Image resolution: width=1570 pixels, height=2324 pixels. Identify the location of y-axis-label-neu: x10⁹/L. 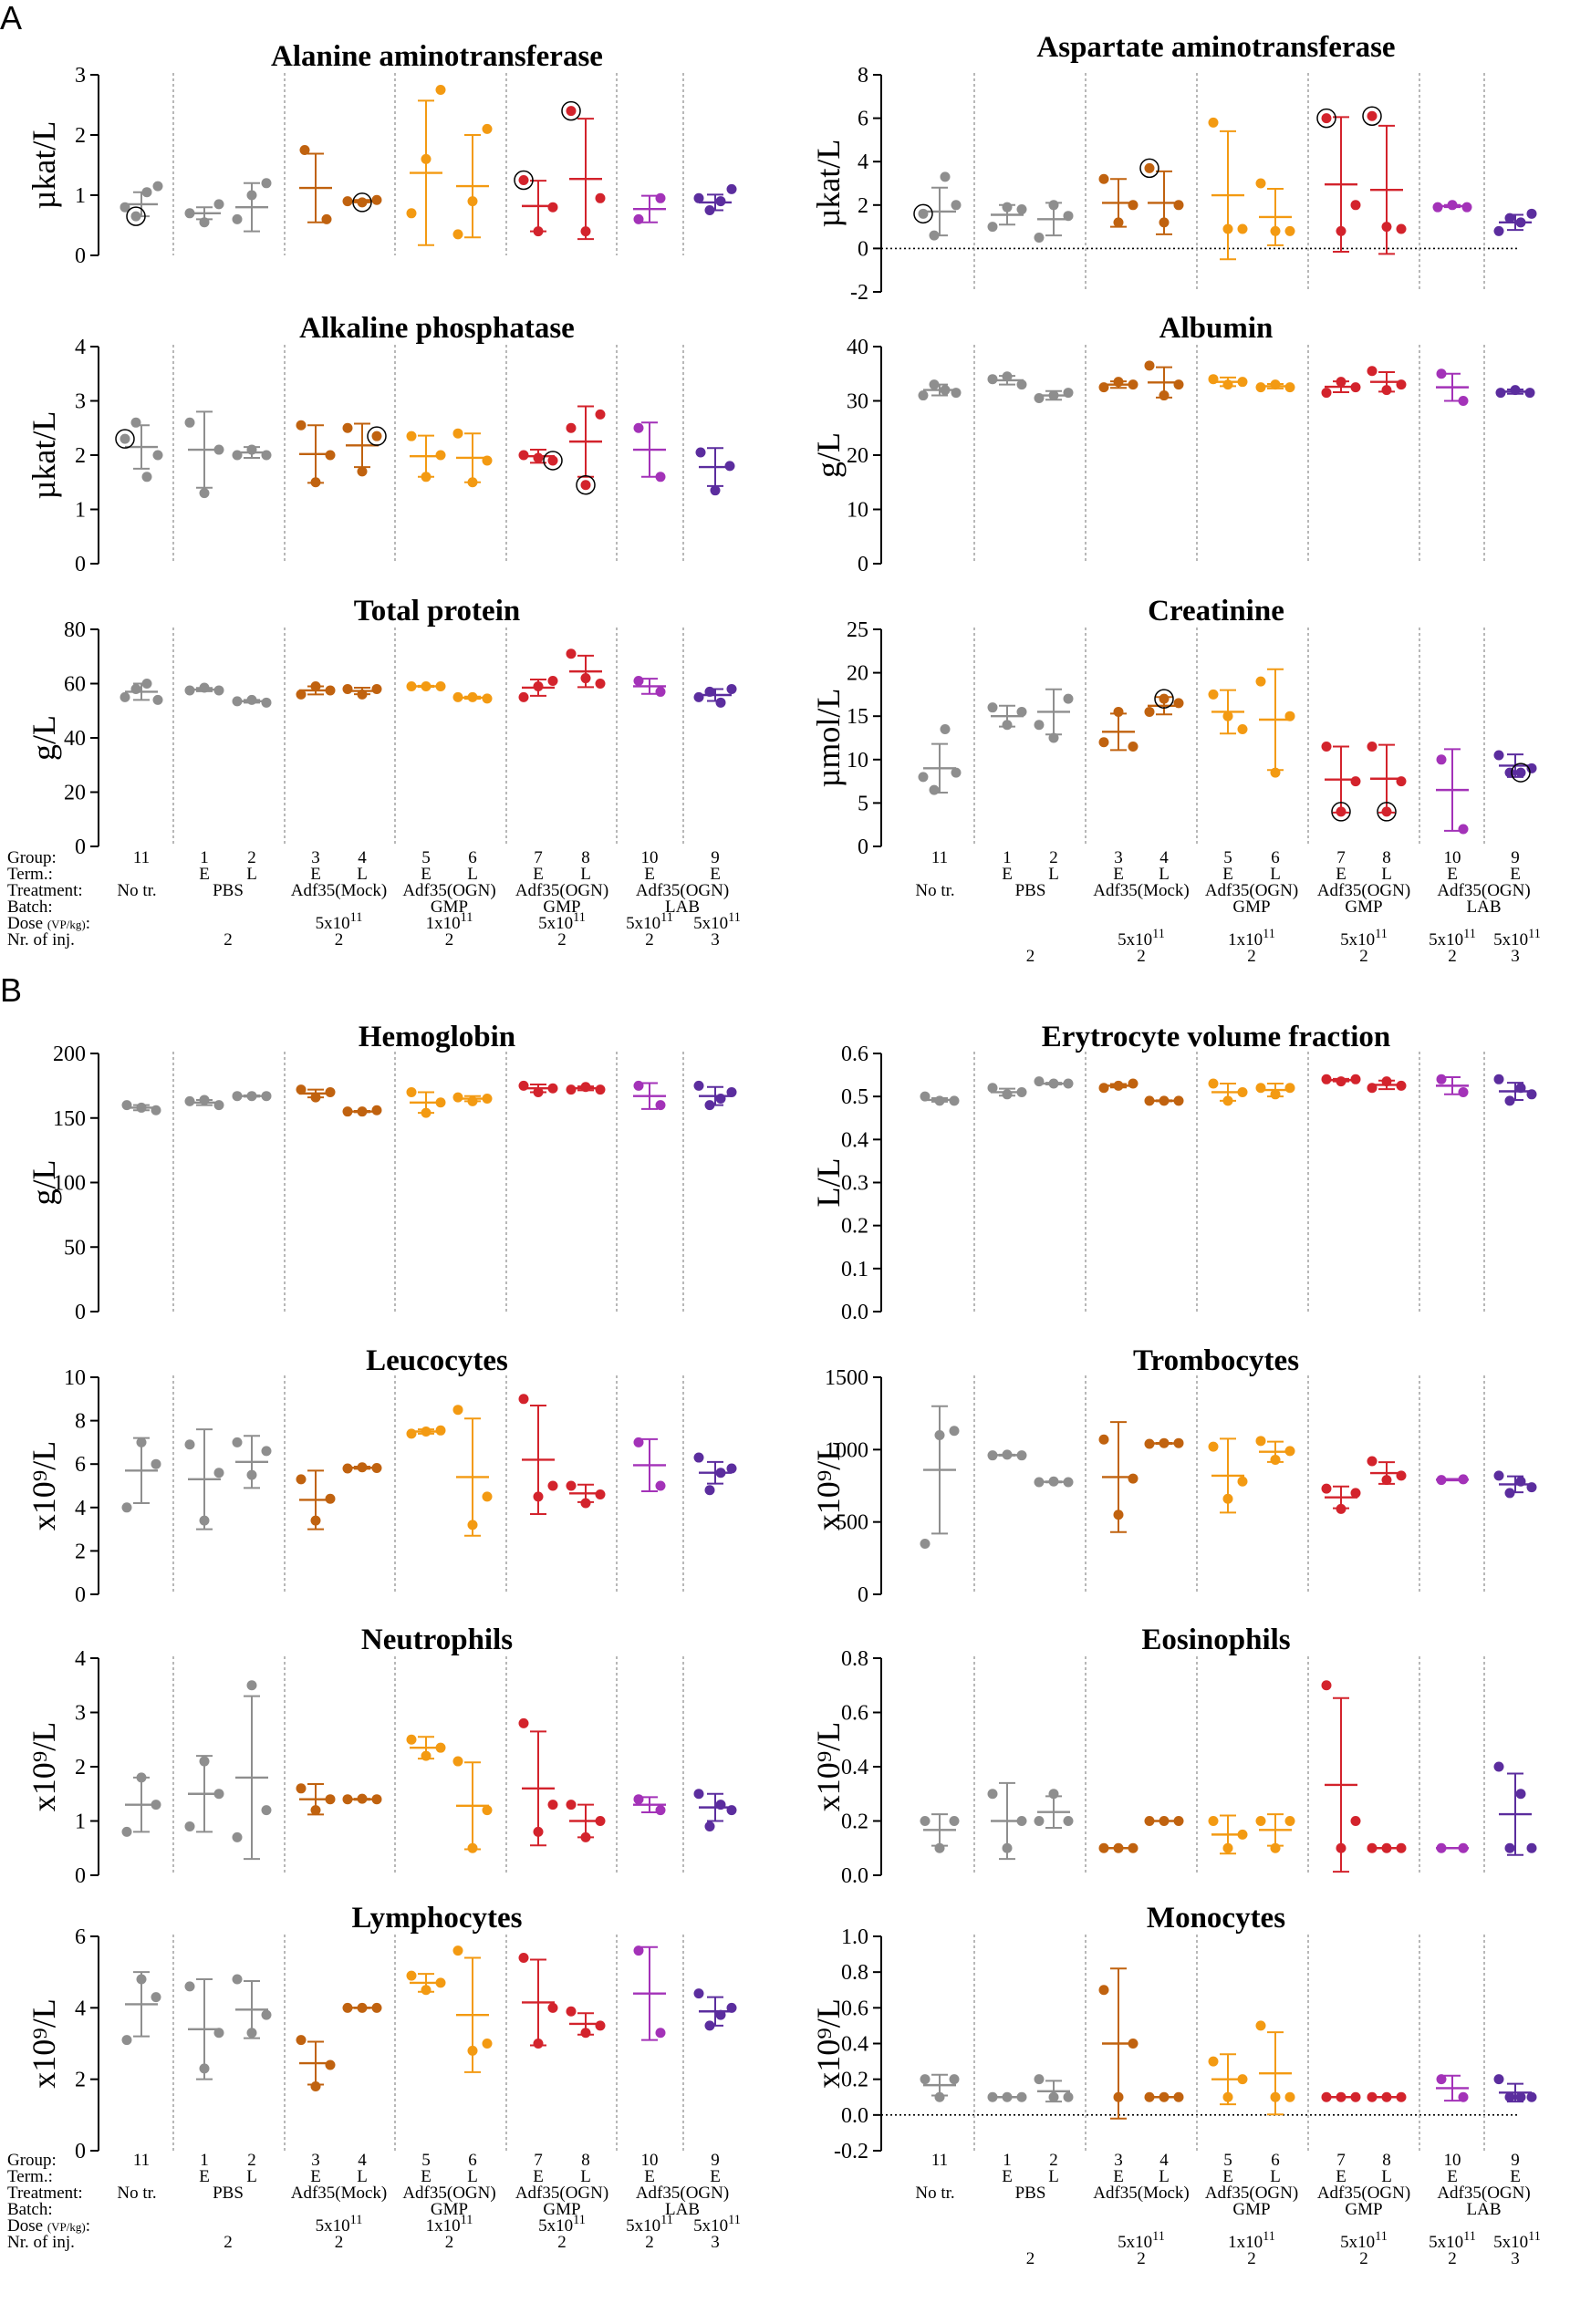
(44, 1767).